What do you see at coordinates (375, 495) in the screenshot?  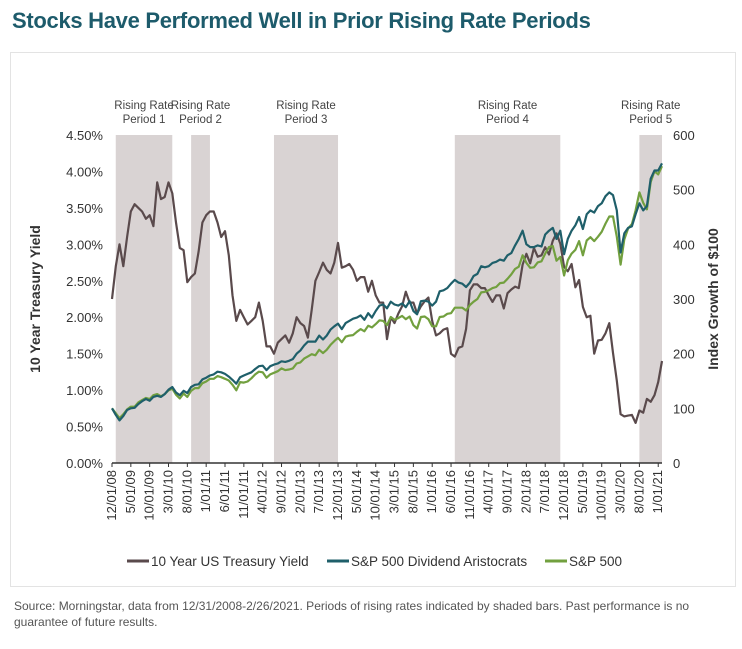 I see `x-tick-label: 10/01/14` at bounding box center [375, 495].